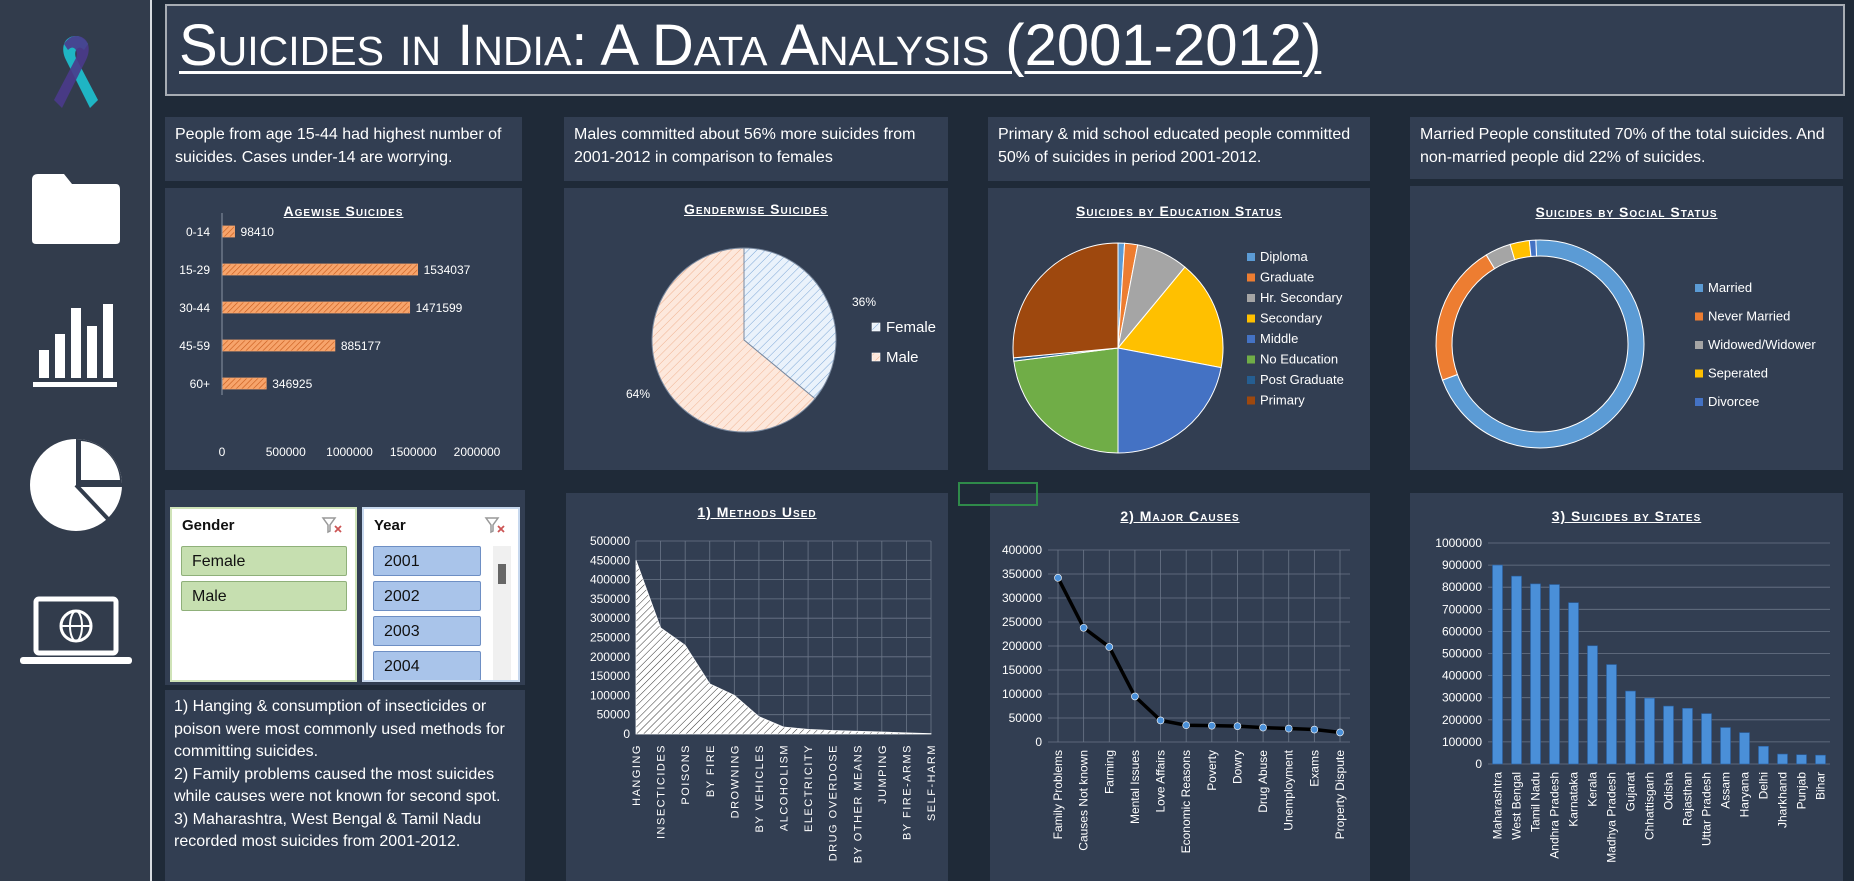 Image resolution: width=1854 pixels, height=881 pixels. Describe the element at coordinates (637, 775) in the screenshot. I see `methods-category-label: HANGING` at that location.